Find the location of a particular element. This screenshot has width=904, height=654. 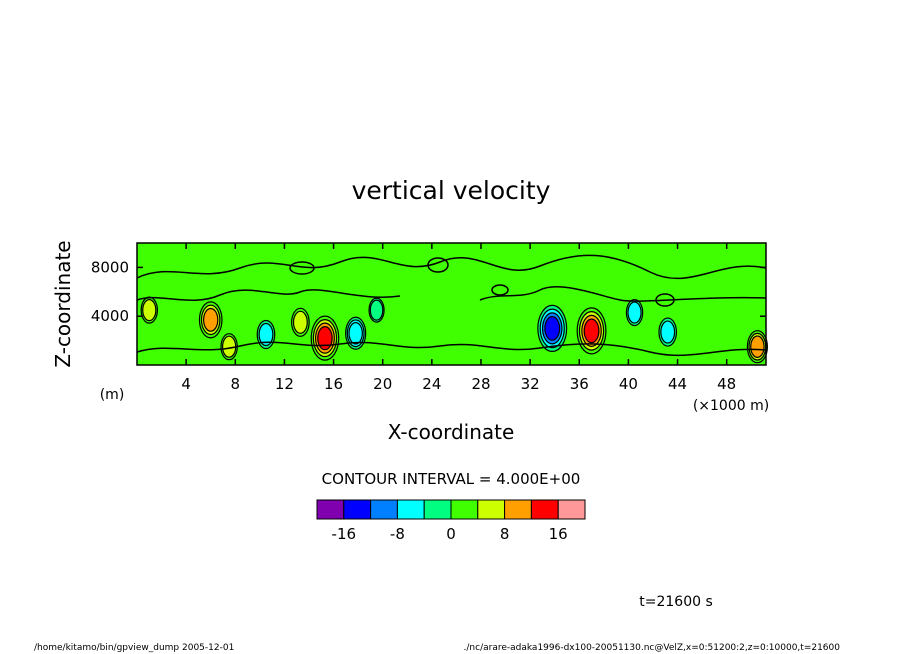

colorbar-label: 8 is located at coordinates (505, 534).